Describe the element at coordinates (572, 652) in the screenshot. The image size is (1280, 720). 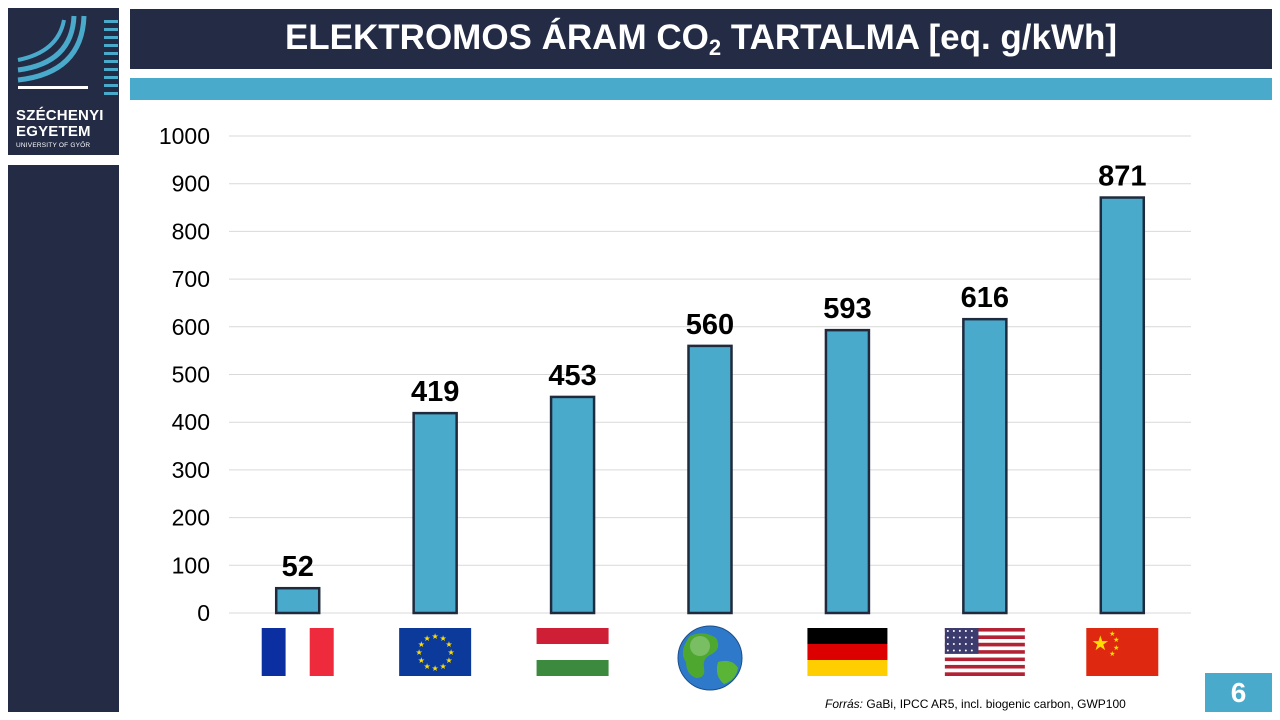
I see `flag-hungary-icon` at that location.